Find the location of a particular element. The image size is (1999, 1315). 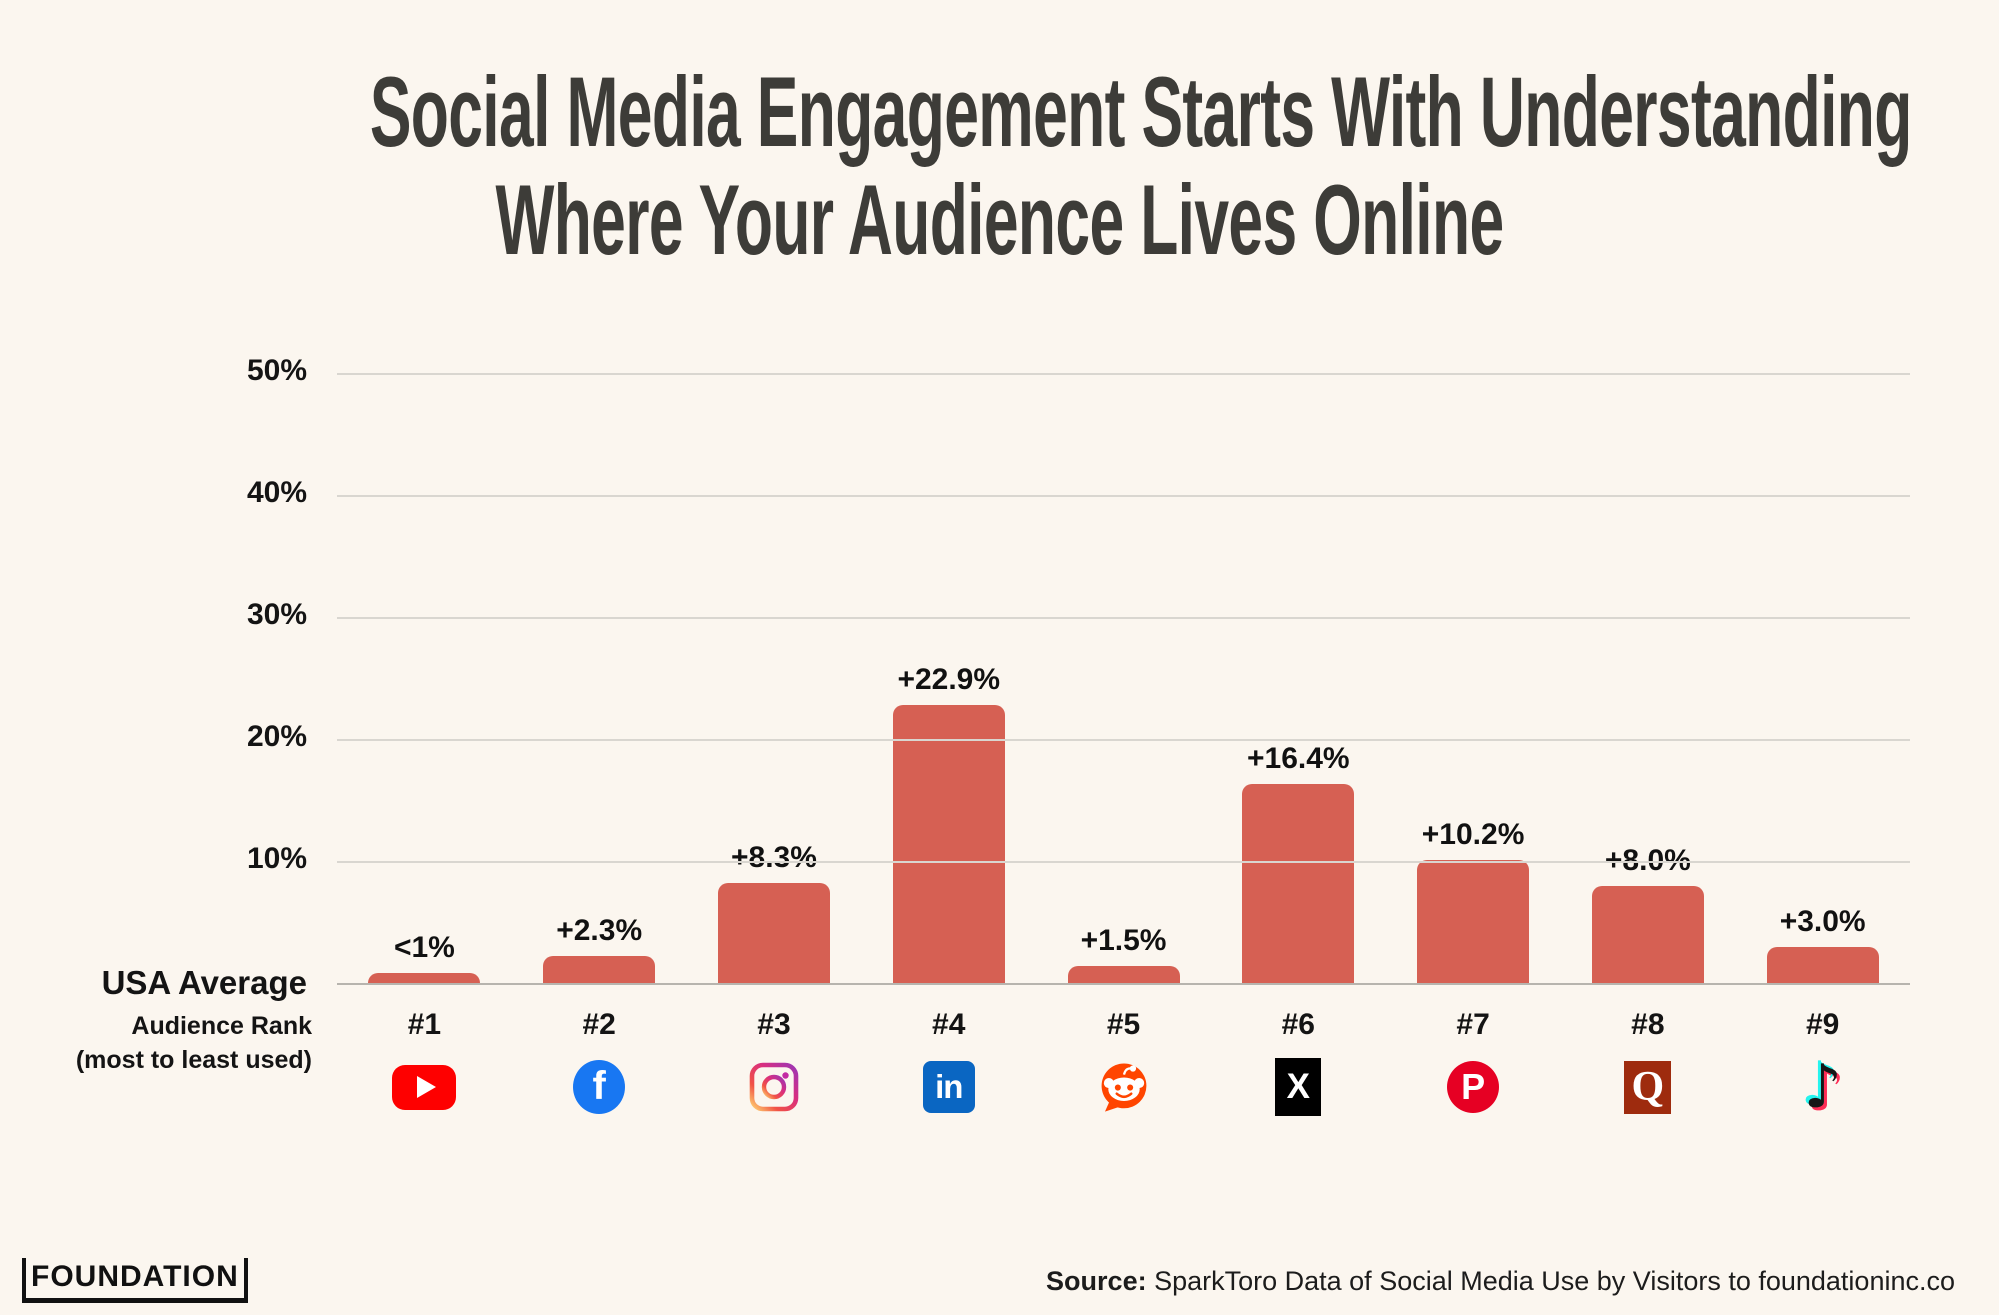

rank-label-tiktok: #9 is located at coordinates (1822, 1024).